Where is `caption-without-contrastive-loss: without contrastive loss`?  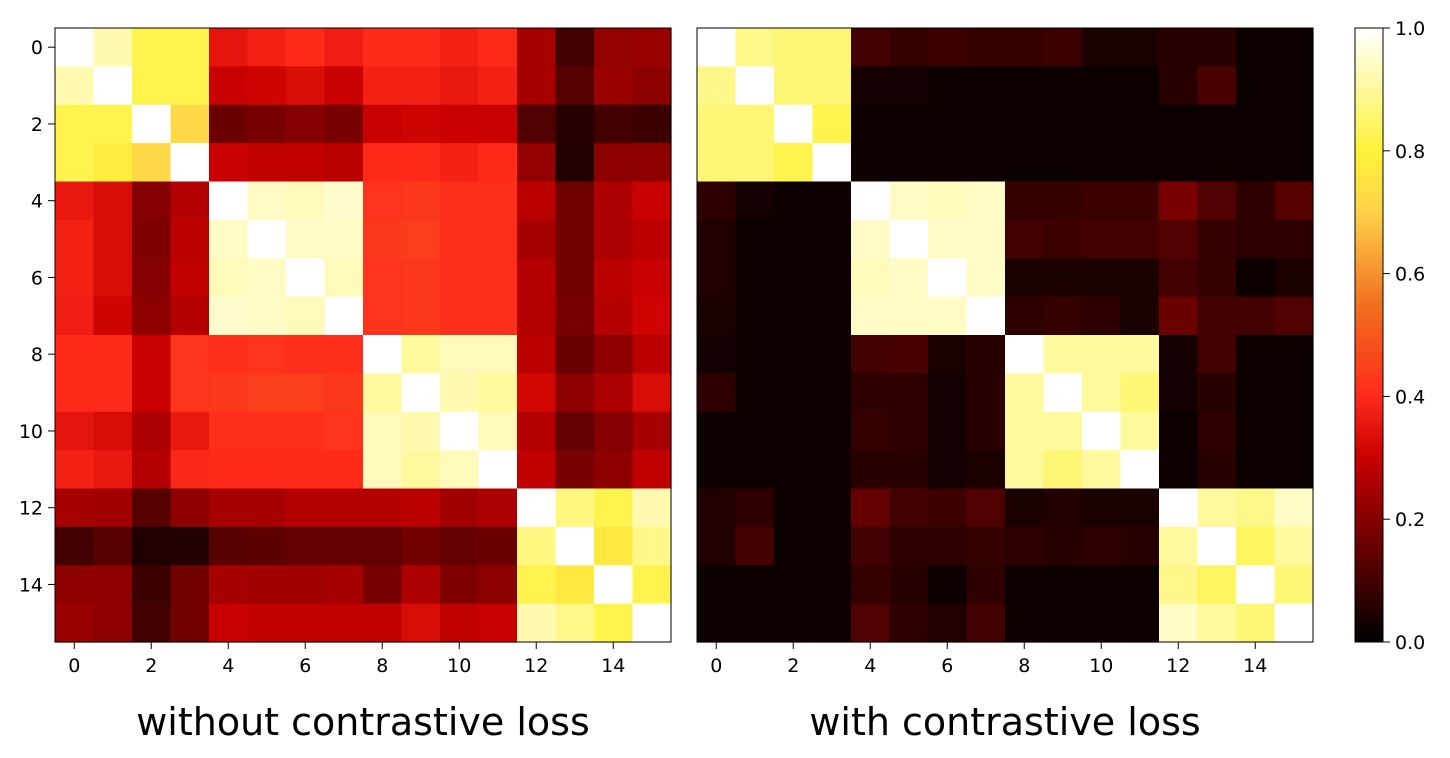
caption-without-contrastive-loss: without contrastive loss is located at coordinates (363, 722).